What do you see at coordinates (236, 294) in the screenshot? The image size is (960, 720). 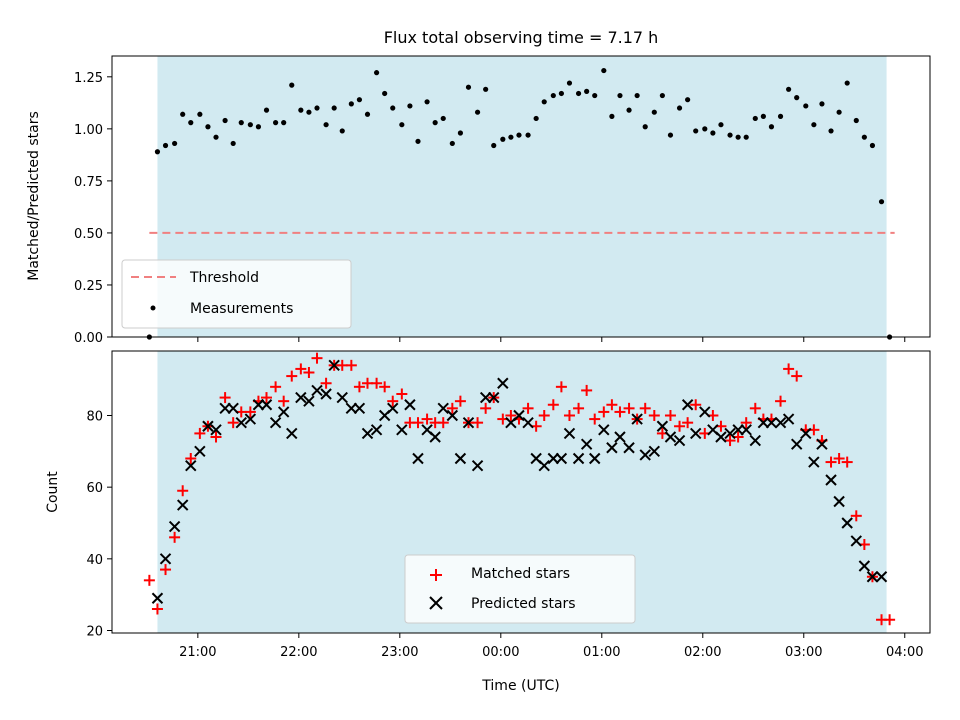 I see `top-legend: Threshold Measurements` at bounding box center [236, 294].